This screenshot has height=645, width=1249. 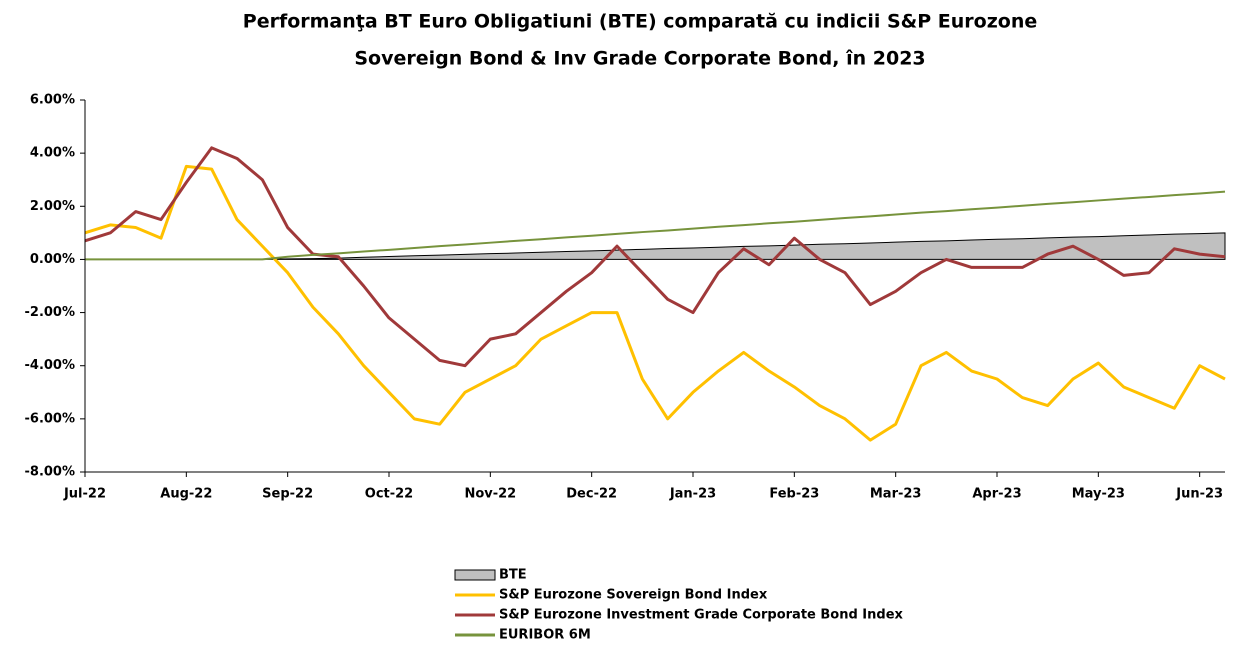 I want to click on y-tick-label: -4.00%, so click(x=50, y=365).